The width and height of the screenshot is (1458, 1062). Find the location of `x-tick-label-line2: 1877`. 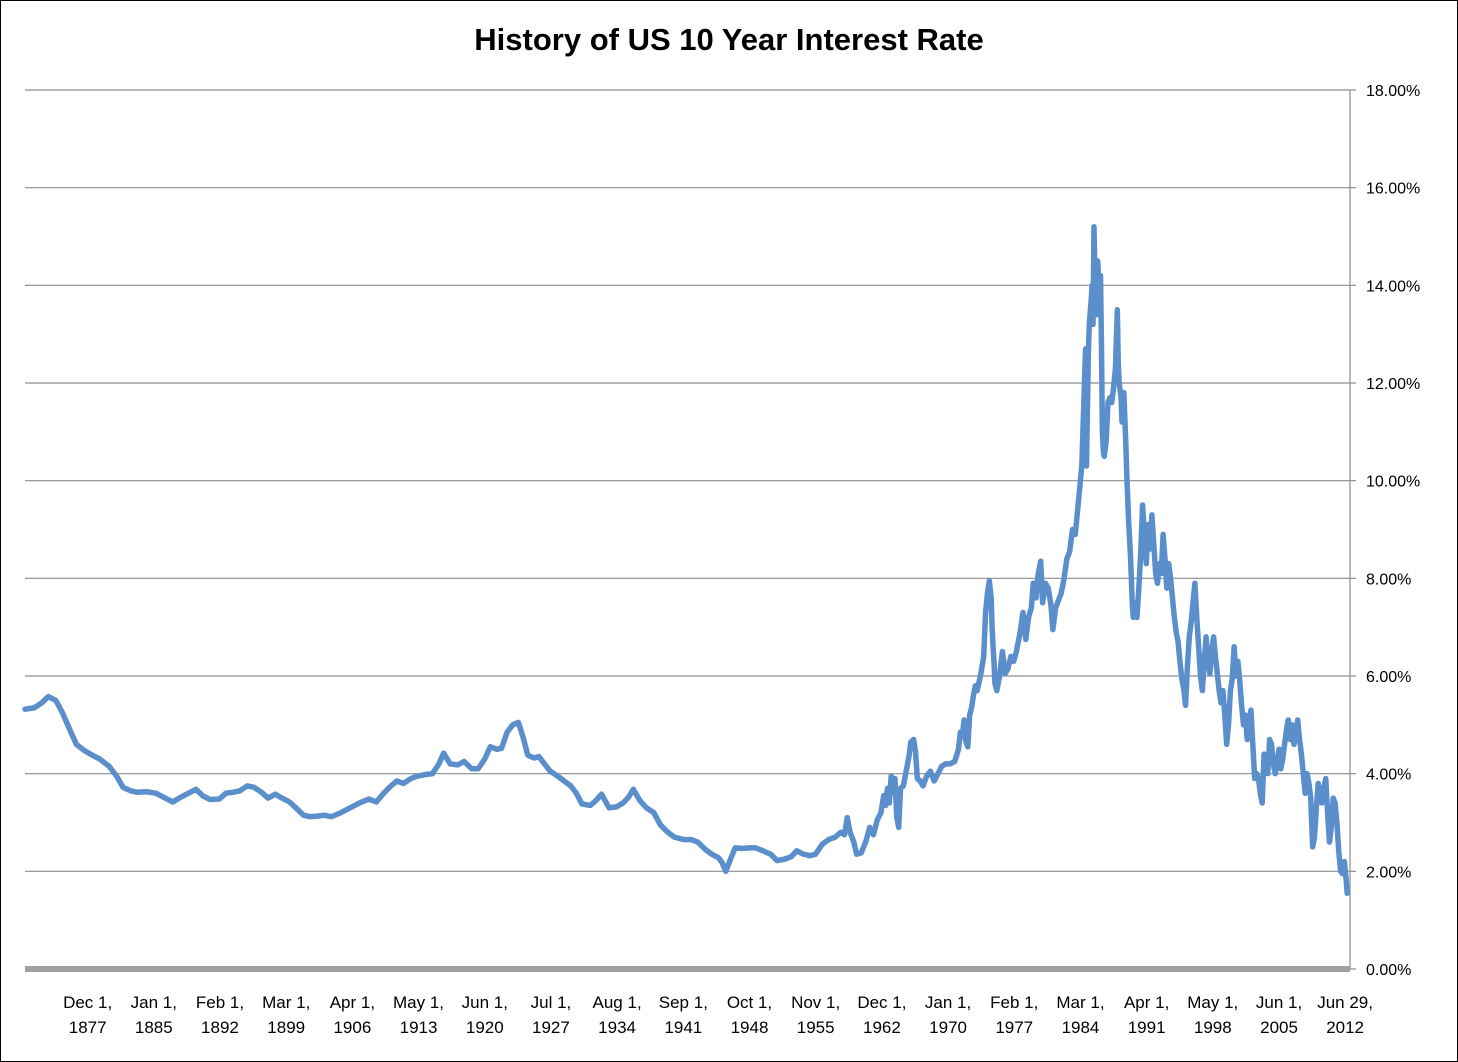

x-tick-label-line2: 1877 is located at coordinates (88, 1027).